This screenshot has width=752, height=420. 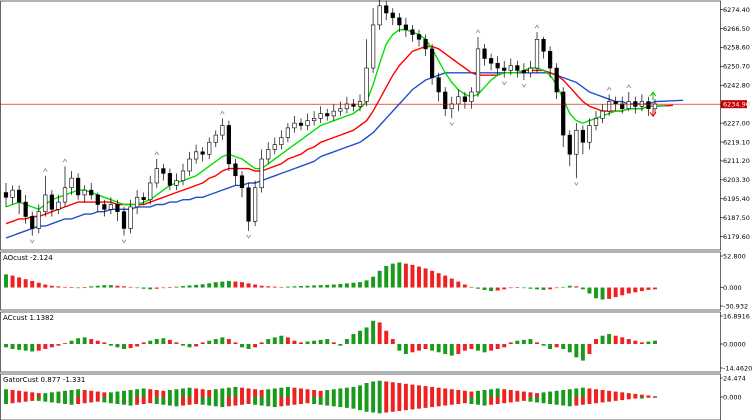 I want to click on ao-indicator-panel: AOcust -2.124 52.800 0.000 -30.932, so click(x=374, y=281).